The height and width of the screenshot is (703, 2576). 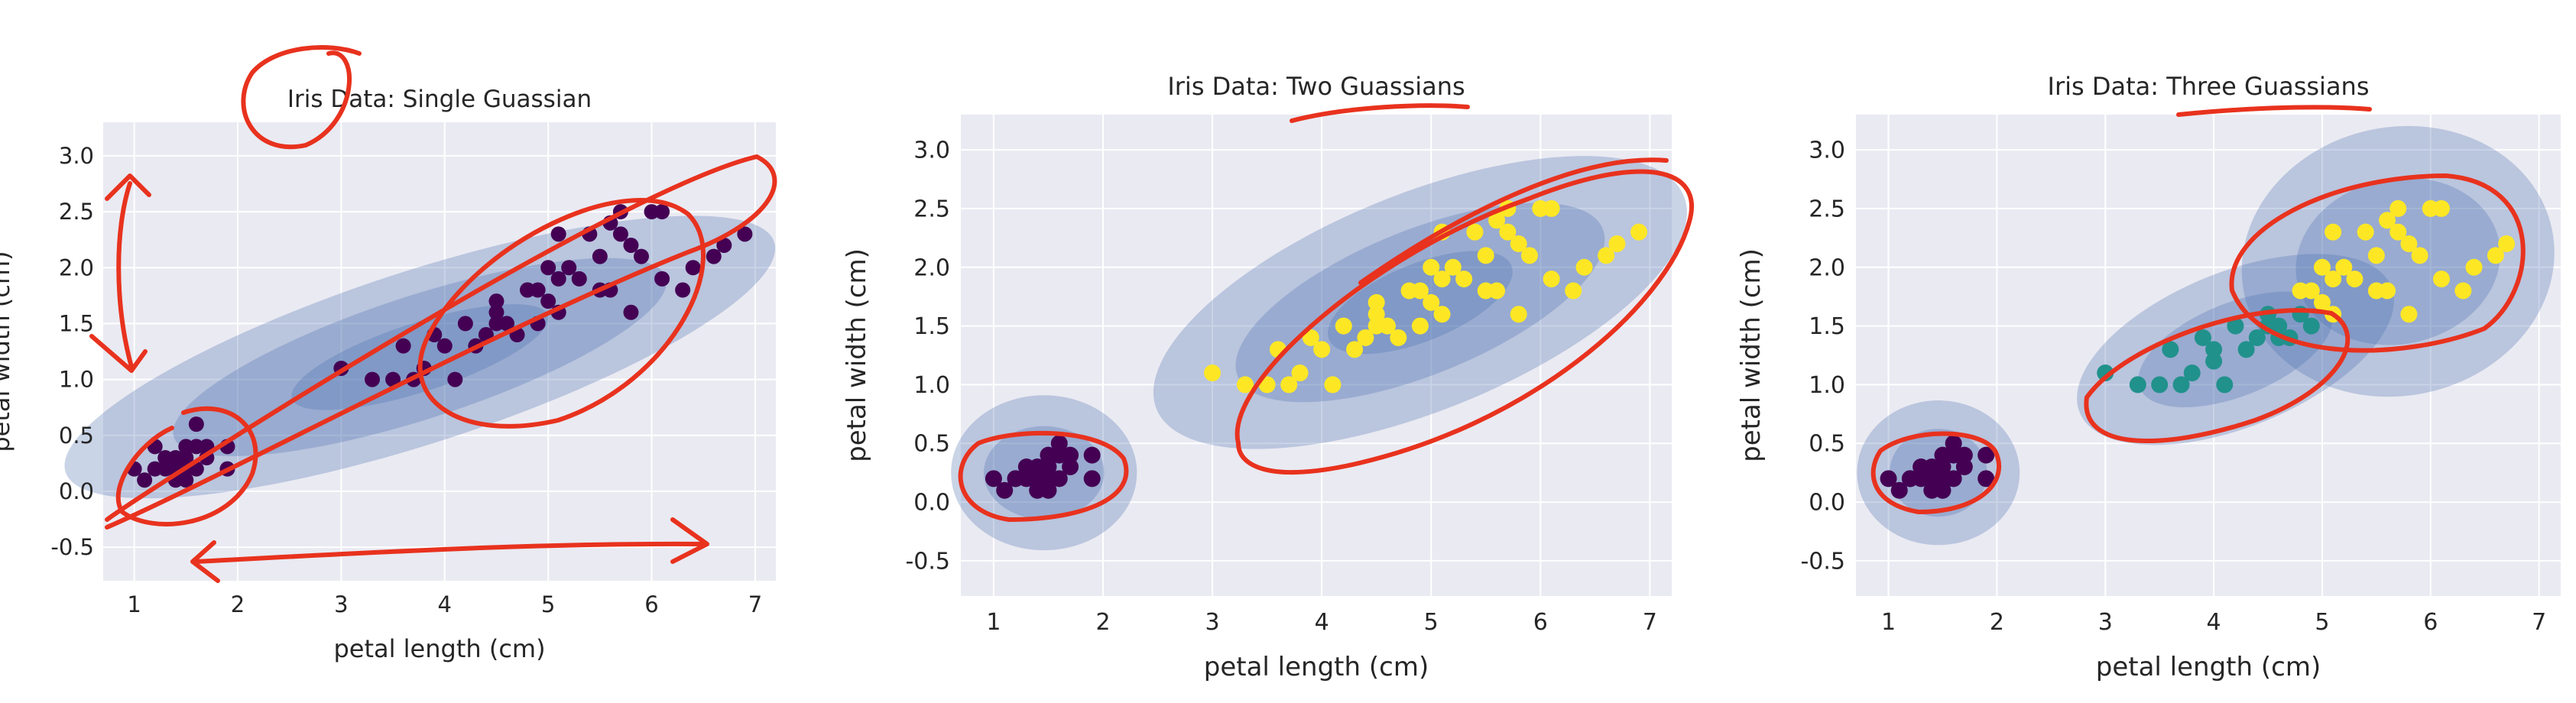 What do you see at coordinates (931, 385) in the screenshot?
I see `y-tick-label: 1.0` at bounding box center [931, 385].